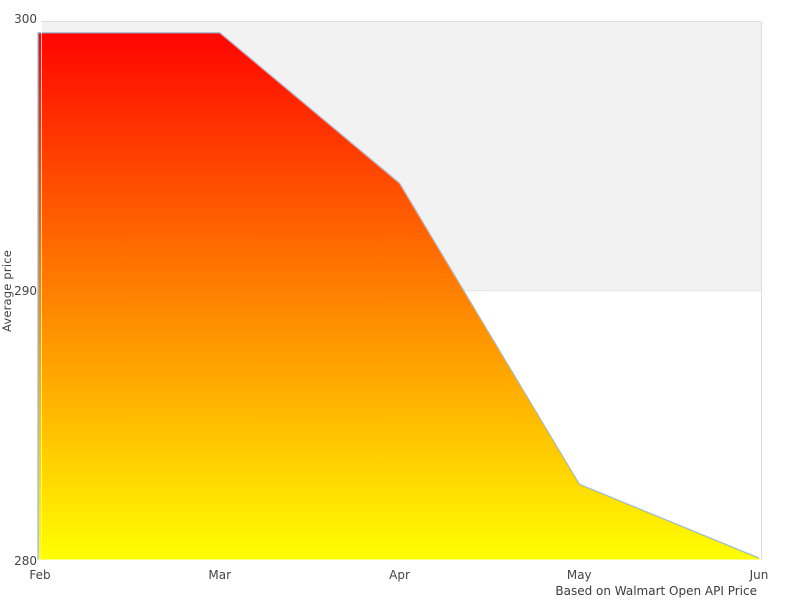  I want to click on x-tick-label-Jun: Jun, so click(759, 575).